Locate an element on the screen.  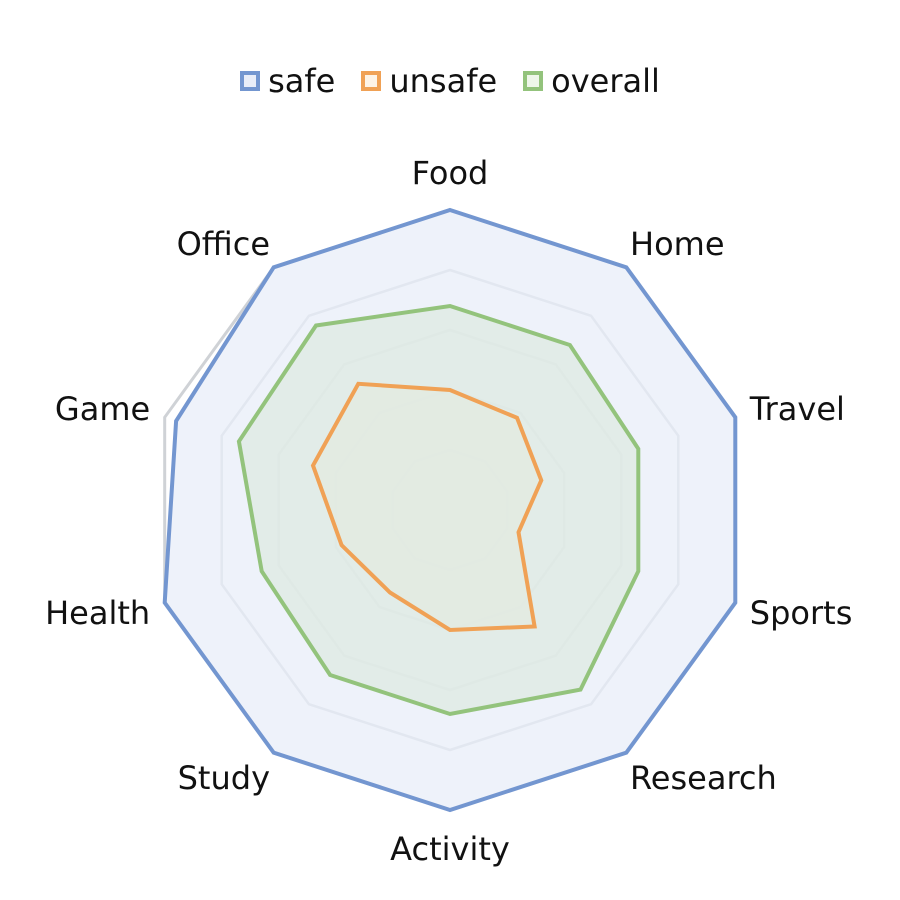
legend-item-safe: safe is located at coordinates (287, 81).